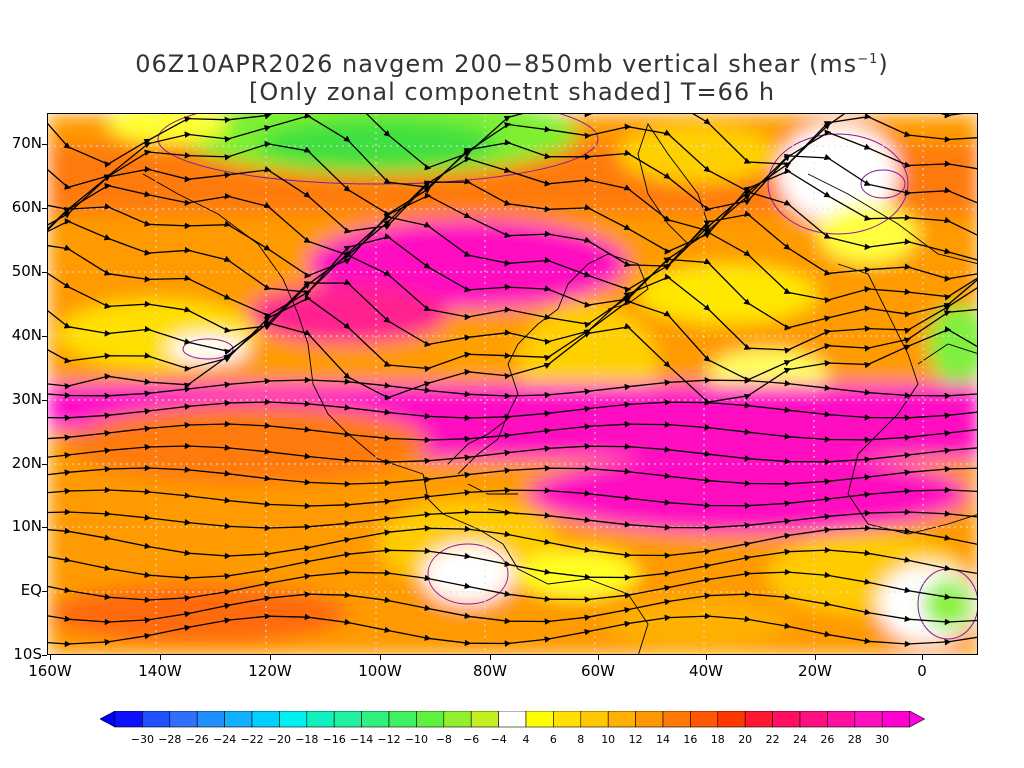 The height and width of the screenshot is (768, 1024). I want to click on colorbar-label: 12, so click(635, 739).